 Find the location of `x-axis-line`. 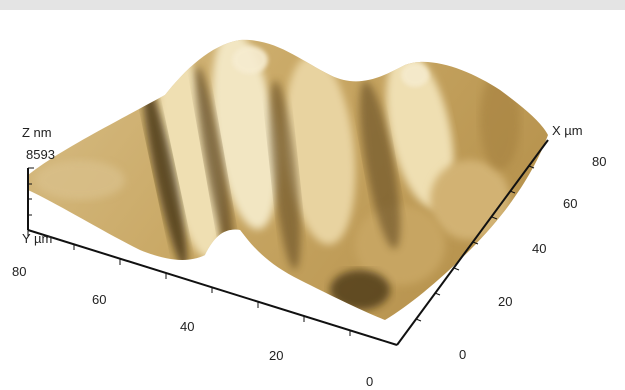

x-axis-line is located at coordinates (472, 242).